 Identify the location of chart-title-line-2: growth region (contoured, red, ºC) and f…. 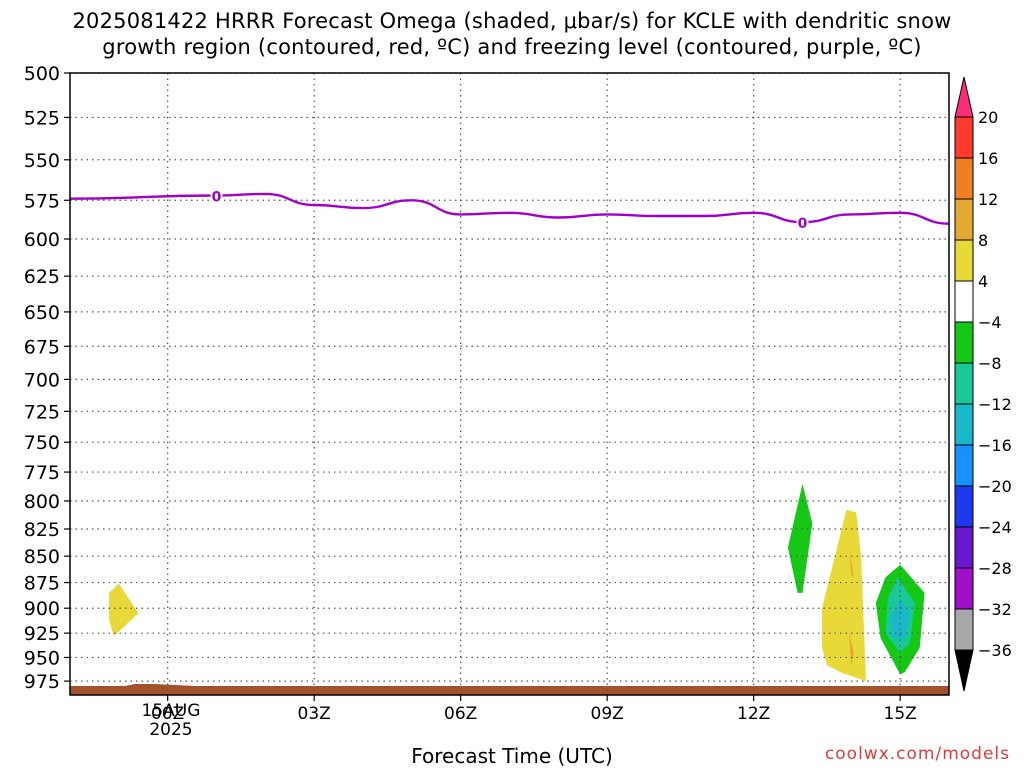
(512, 47).